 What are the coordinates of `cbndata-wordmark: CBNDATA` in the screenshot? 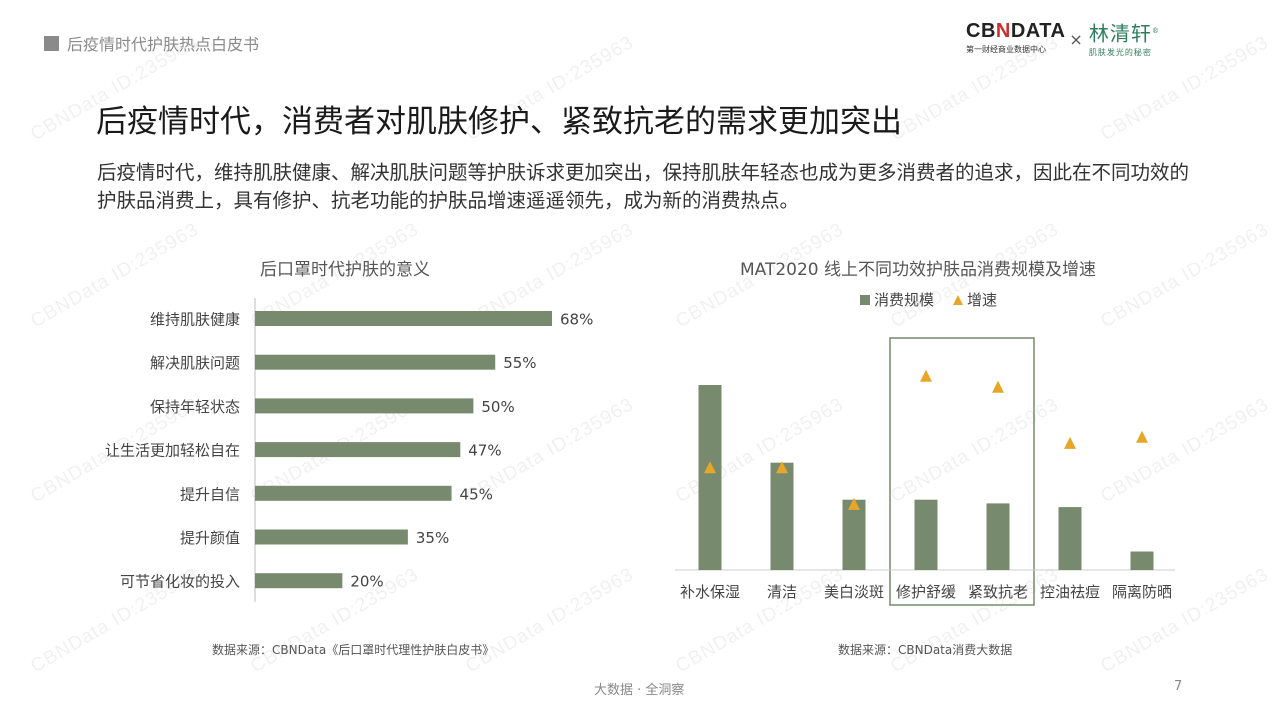 It's located at (1016, 31).